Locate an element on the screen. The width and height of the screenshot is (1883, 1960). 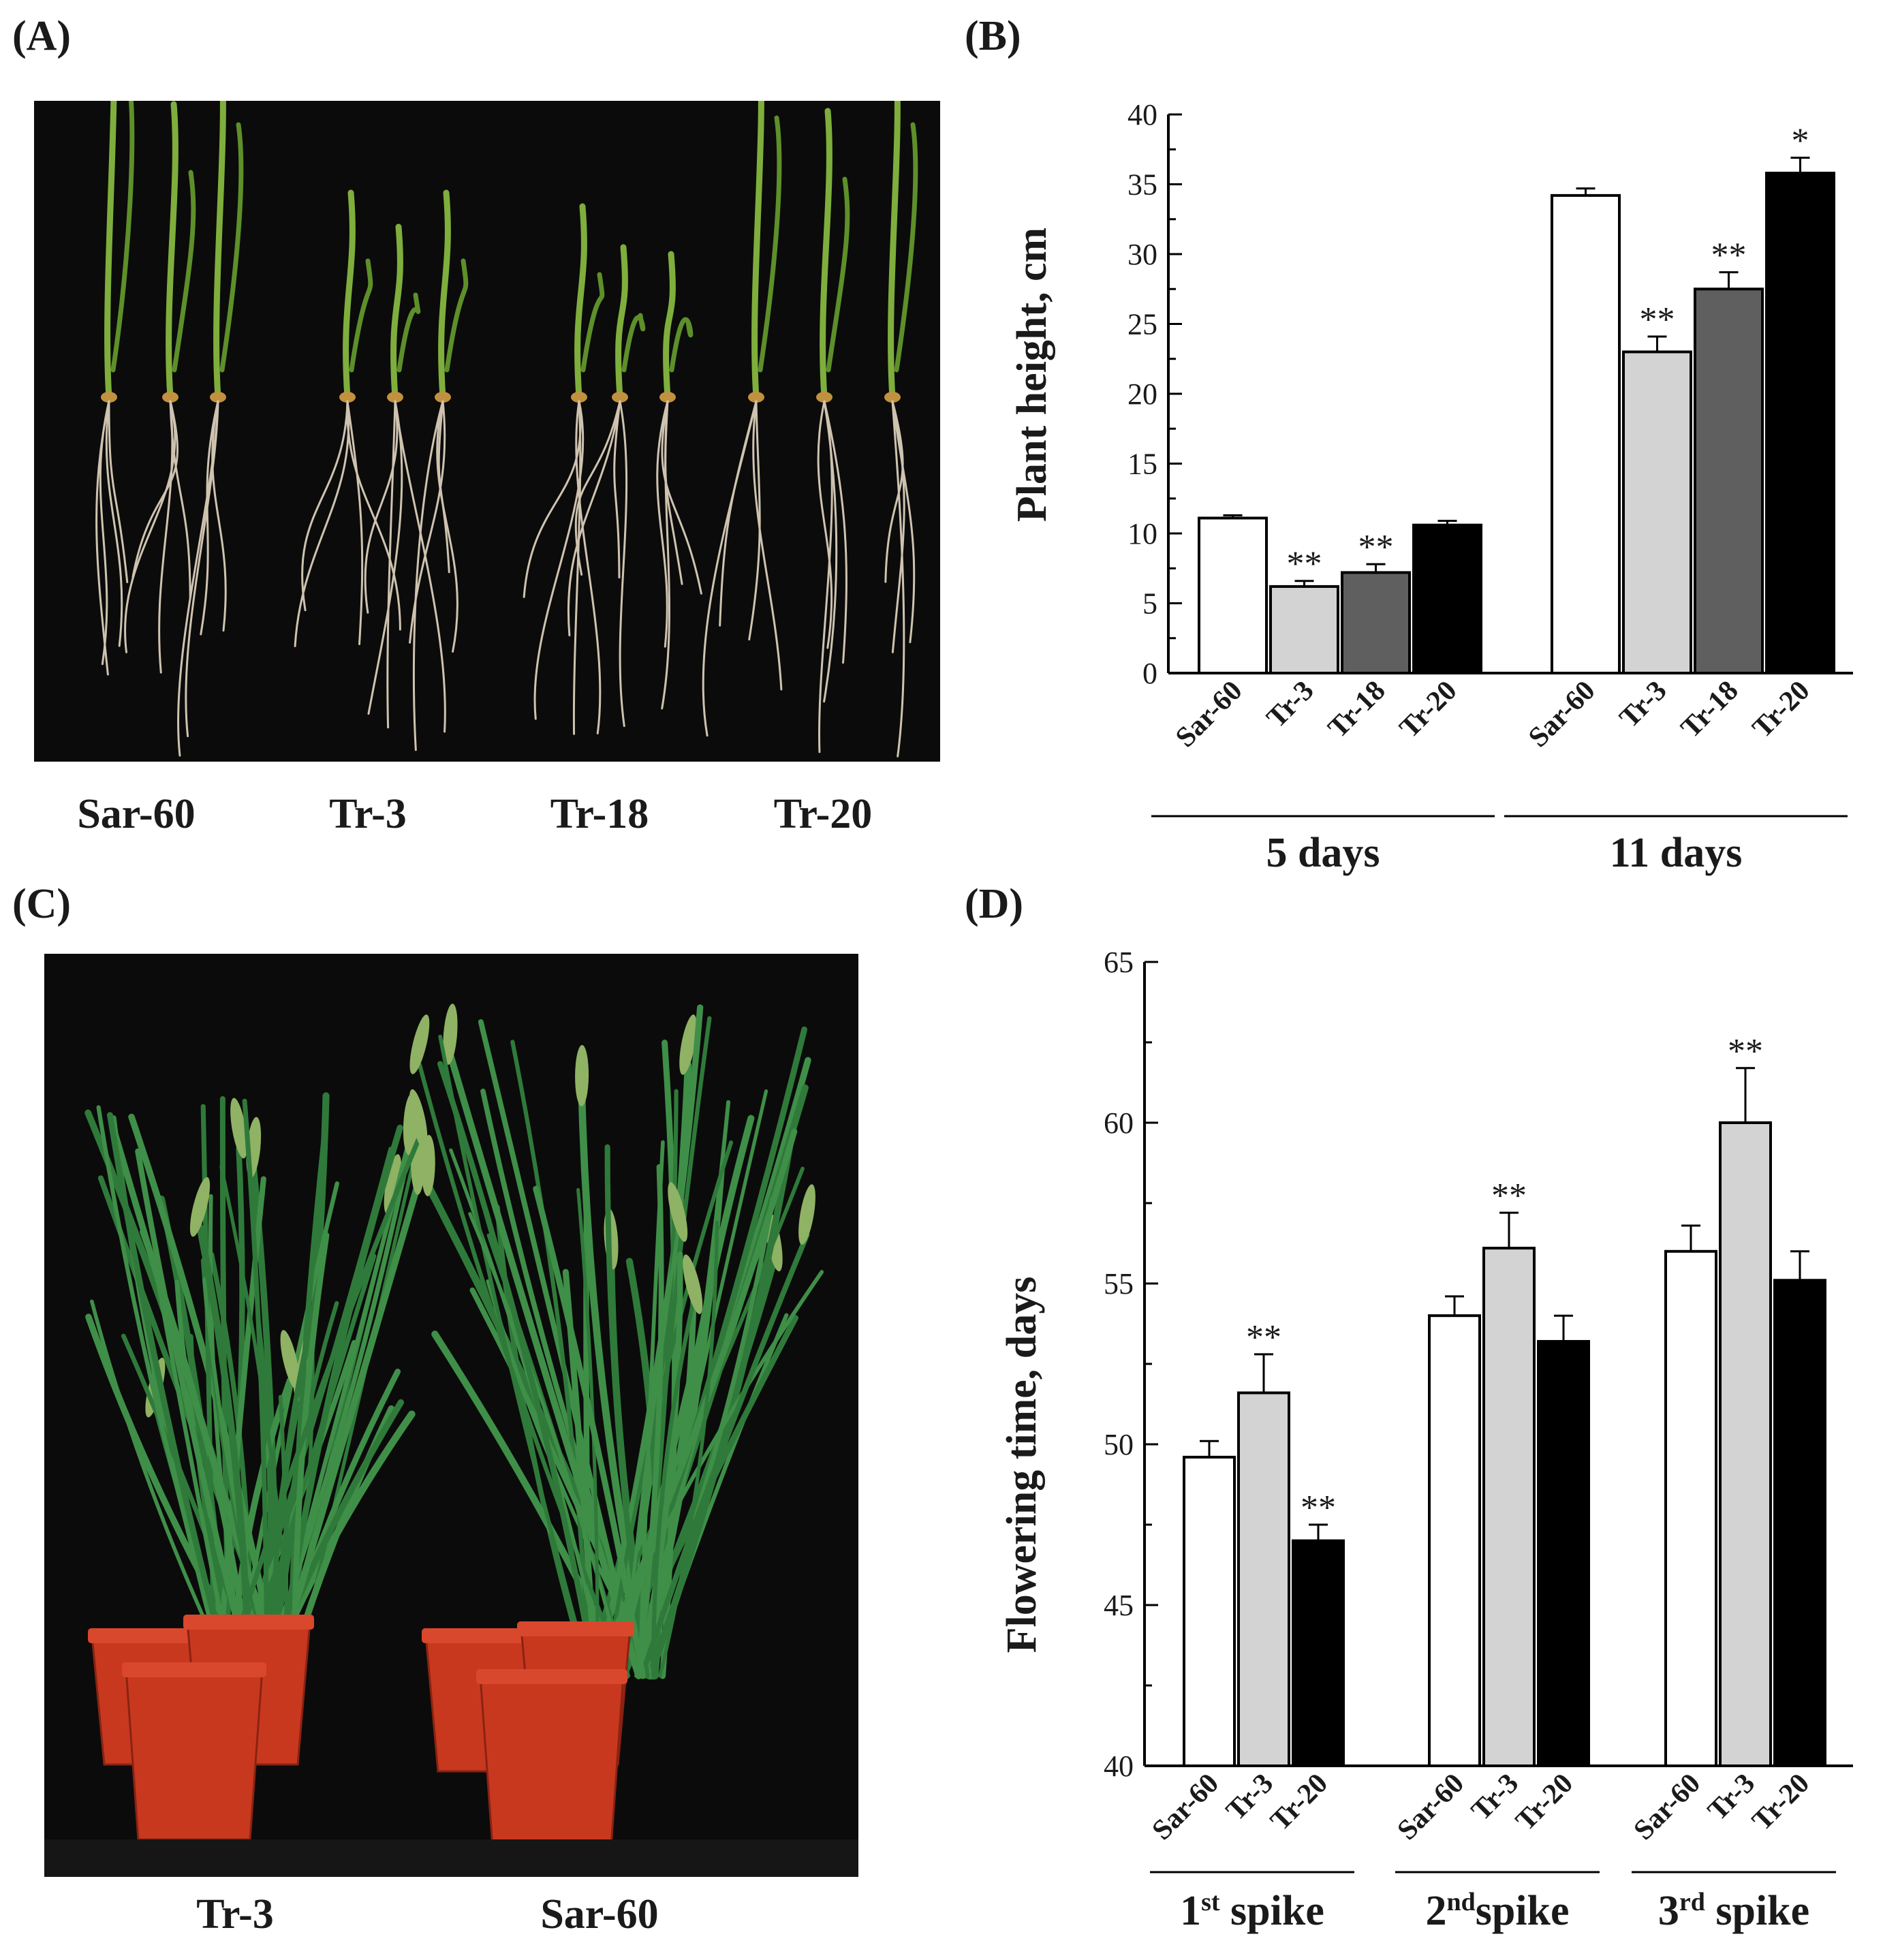
caption-tr-3: Tr-3 is located at coordinates (368, 814).